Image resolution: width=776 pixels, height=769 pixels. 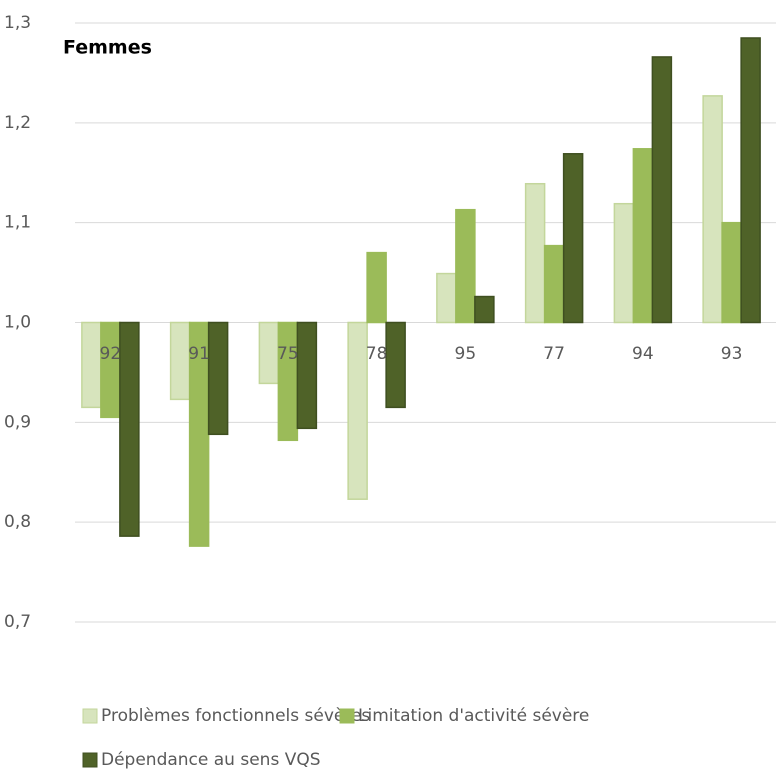 I want to click on x-tick-label: 93, so click(x=732, y=354).